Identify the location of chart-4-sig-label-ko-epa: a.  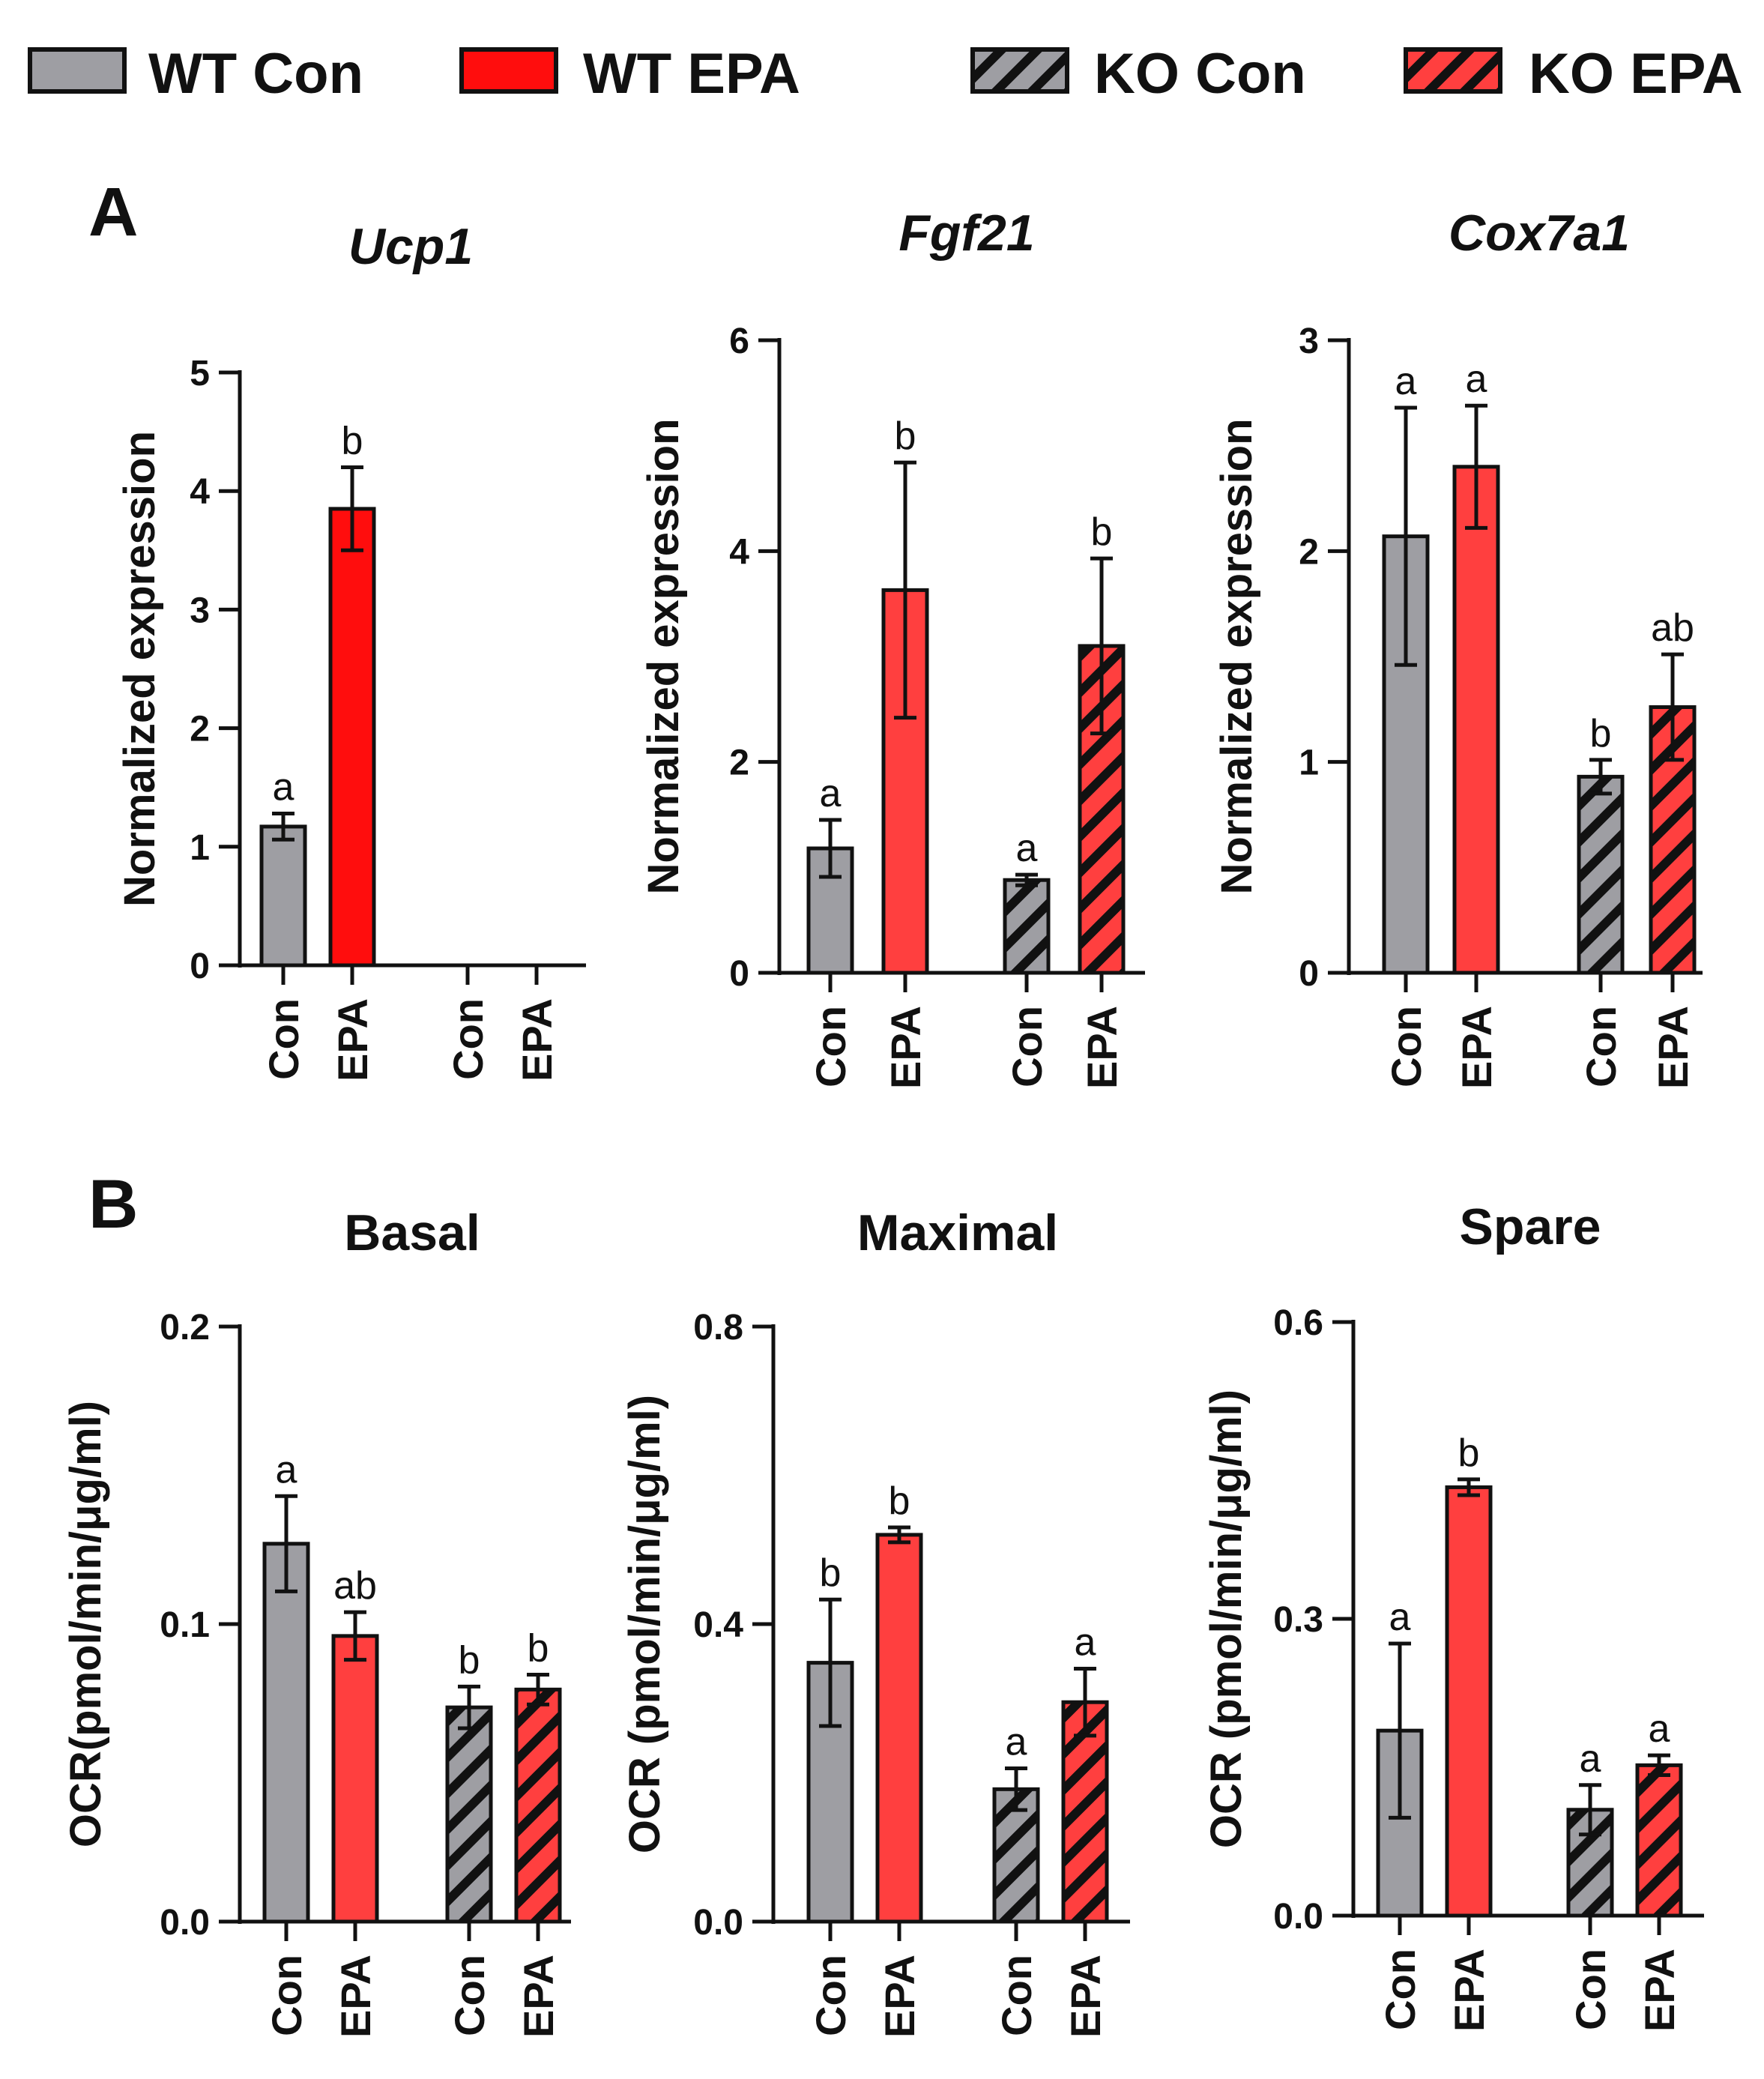
(1085, 1643).